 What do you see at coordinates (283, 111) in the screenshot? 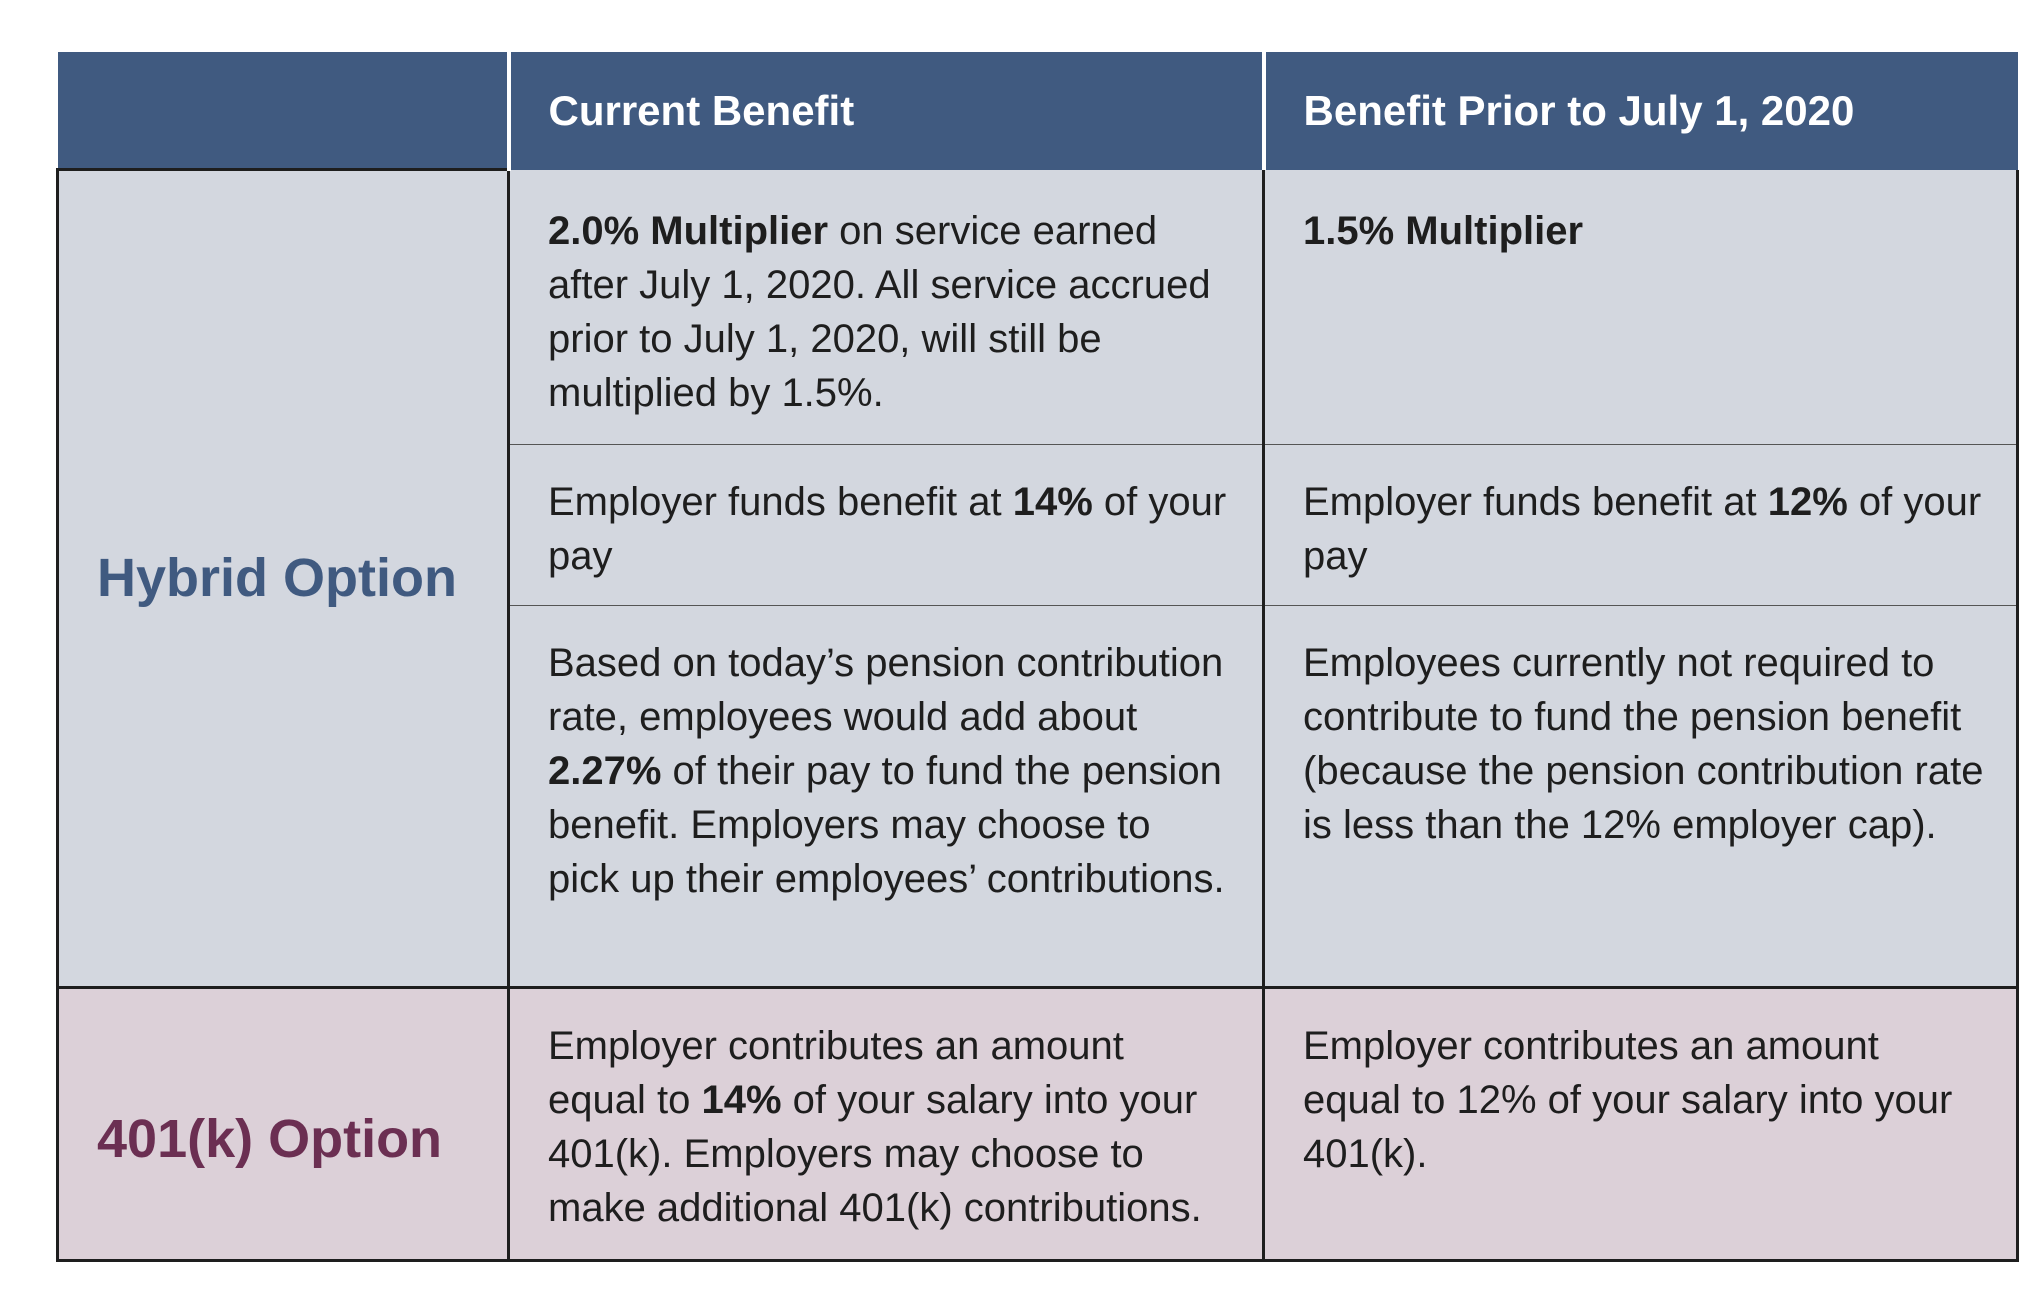
I see `header-corner` at bounding box center [283, 111].